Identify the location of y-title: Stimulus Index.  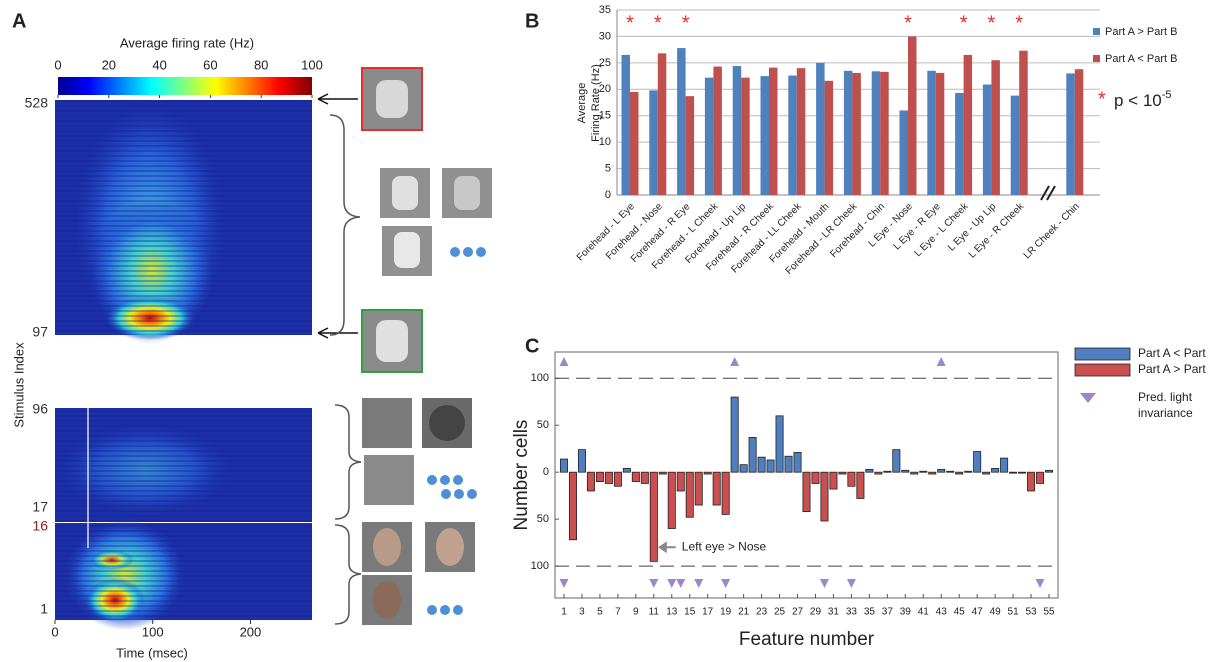
(18, 385).